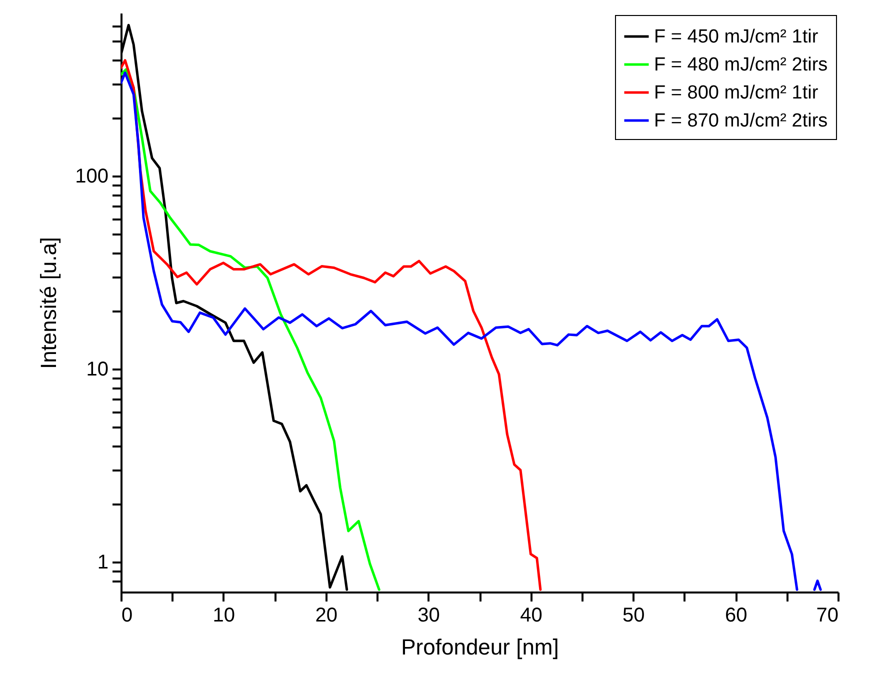 This screenshot has height=693, width=879. I want to click on x-tick-label: 70, so click(827, 615).